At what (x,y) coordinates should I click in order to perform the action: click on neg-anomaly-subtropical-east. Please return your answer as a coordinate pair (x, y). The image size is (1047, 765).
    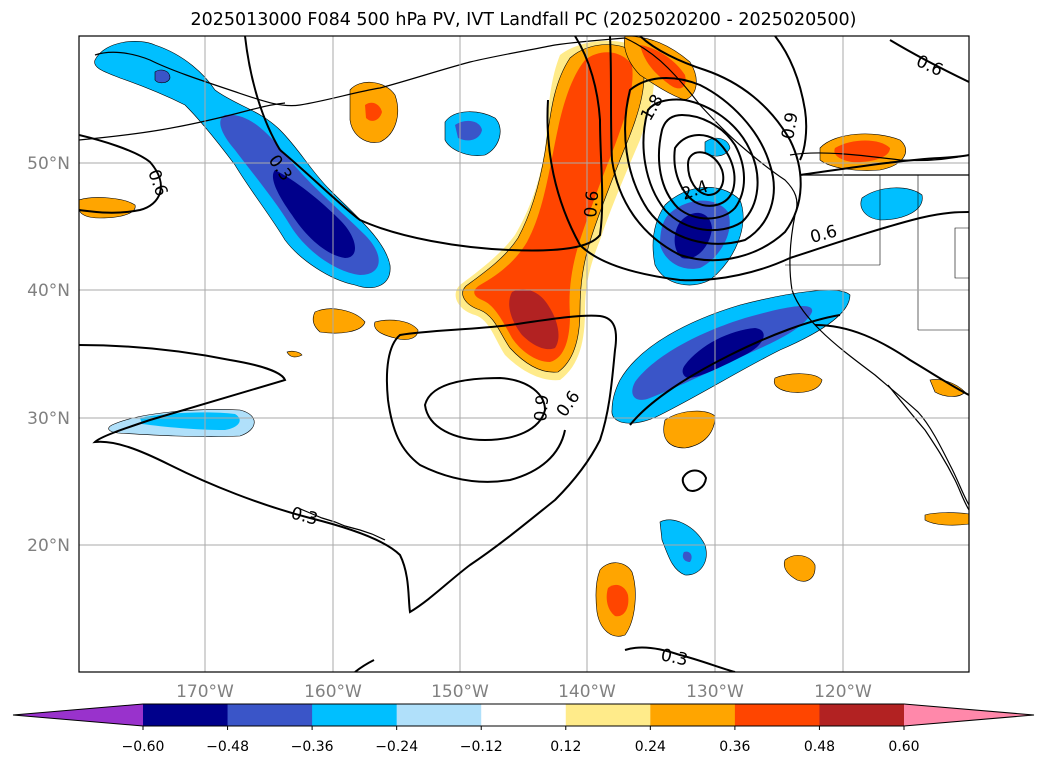
    Looking at the image, I should click on (683, 547).